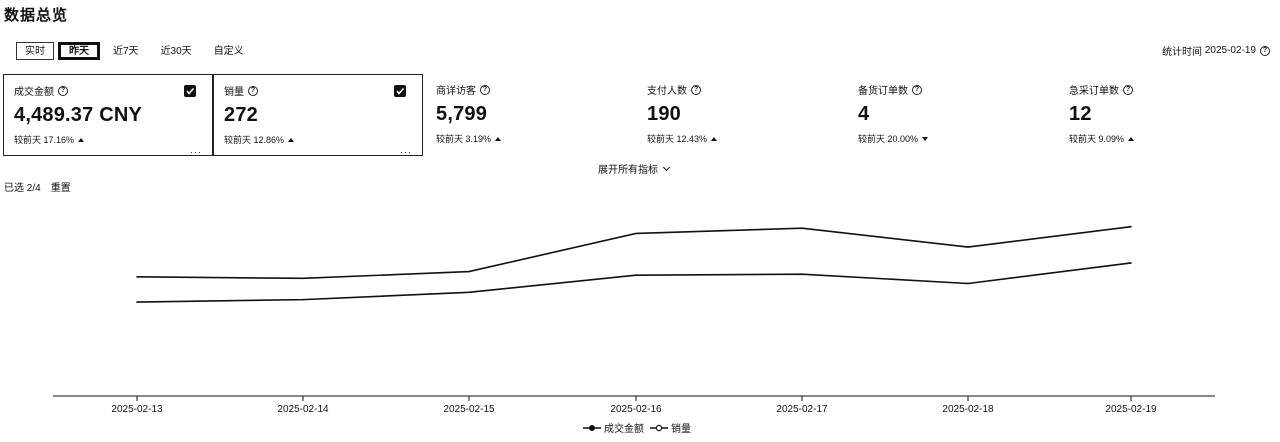 The image size is (1280, 442). What do you see at coordinates (953, 115) in the screenshot?
I see `metric-card-stock-orders: 备货订单数? 4 较前天 20.00%` at bounding box center [953, 115].